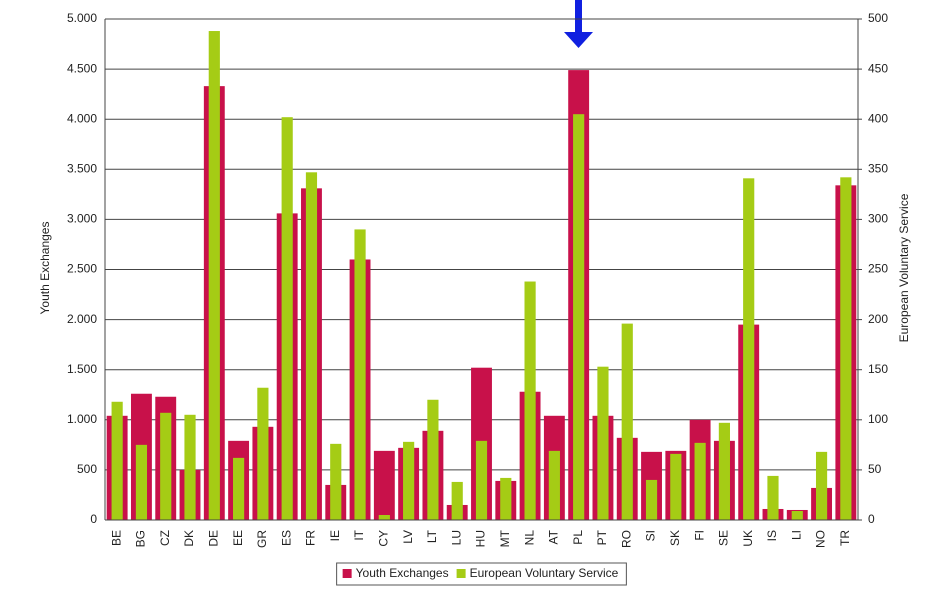 The height and width of the screenshot is (598, 948). I want to click on x-tick-label: BE, so click(116, 538).